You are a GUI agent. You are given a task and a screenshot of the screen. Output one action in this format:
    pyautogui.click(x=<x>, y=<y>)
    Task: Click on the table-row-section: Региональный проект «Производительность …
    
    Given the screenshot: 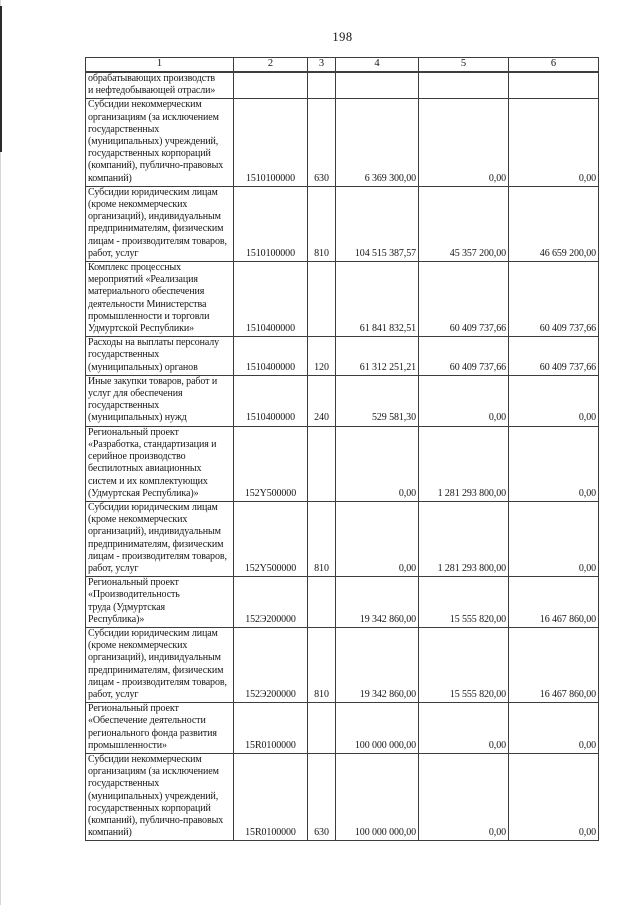 What is the action you would take?
    pyautogui.click(x=342, y=602)
    